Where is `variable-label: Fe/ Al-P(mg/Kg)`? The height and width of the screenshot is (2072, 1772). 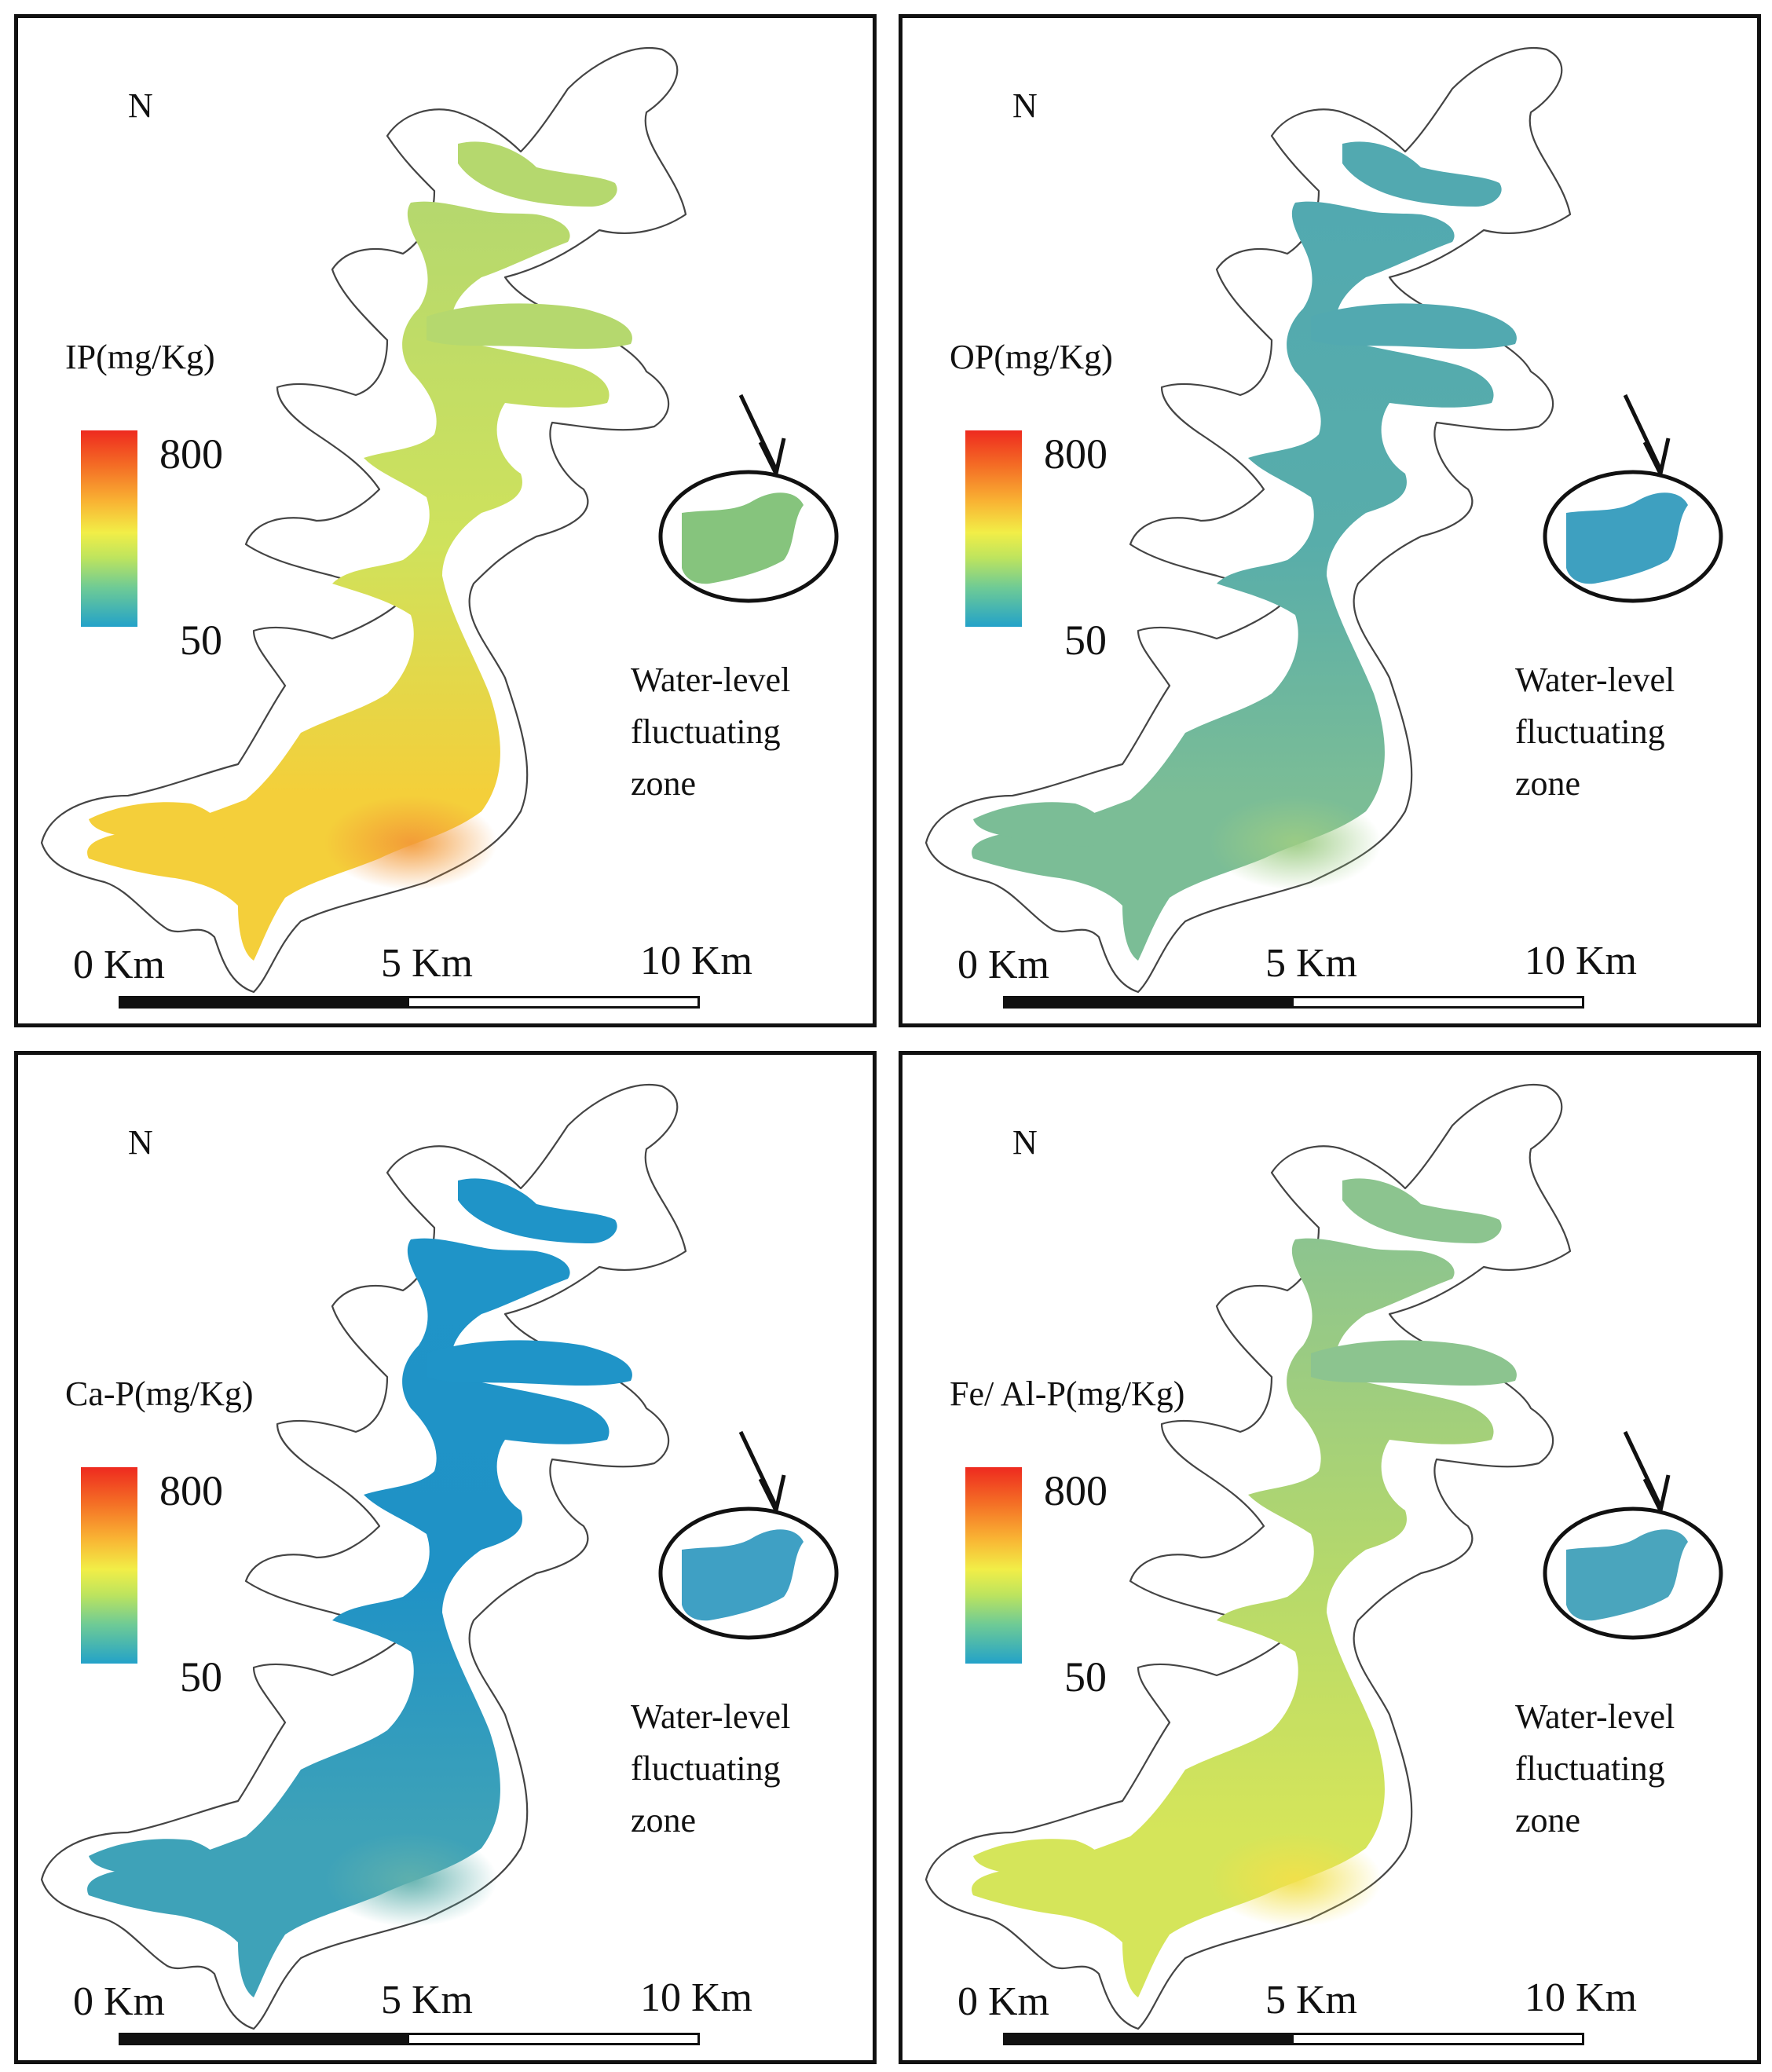 variable-label: Fe/ Al-P(mg/Kg) is located at coordinates (1067, 1394).